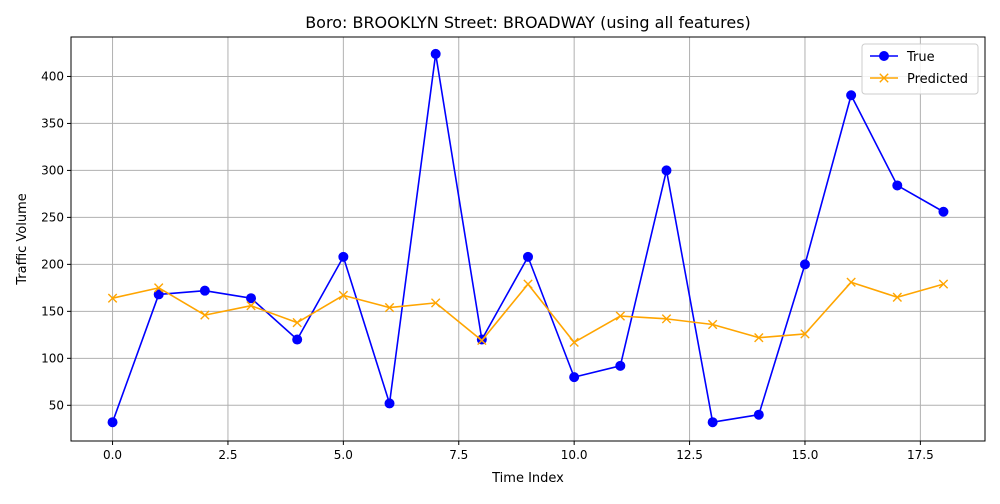  I want to click on y-tick-label: 250, so click(52, 217).